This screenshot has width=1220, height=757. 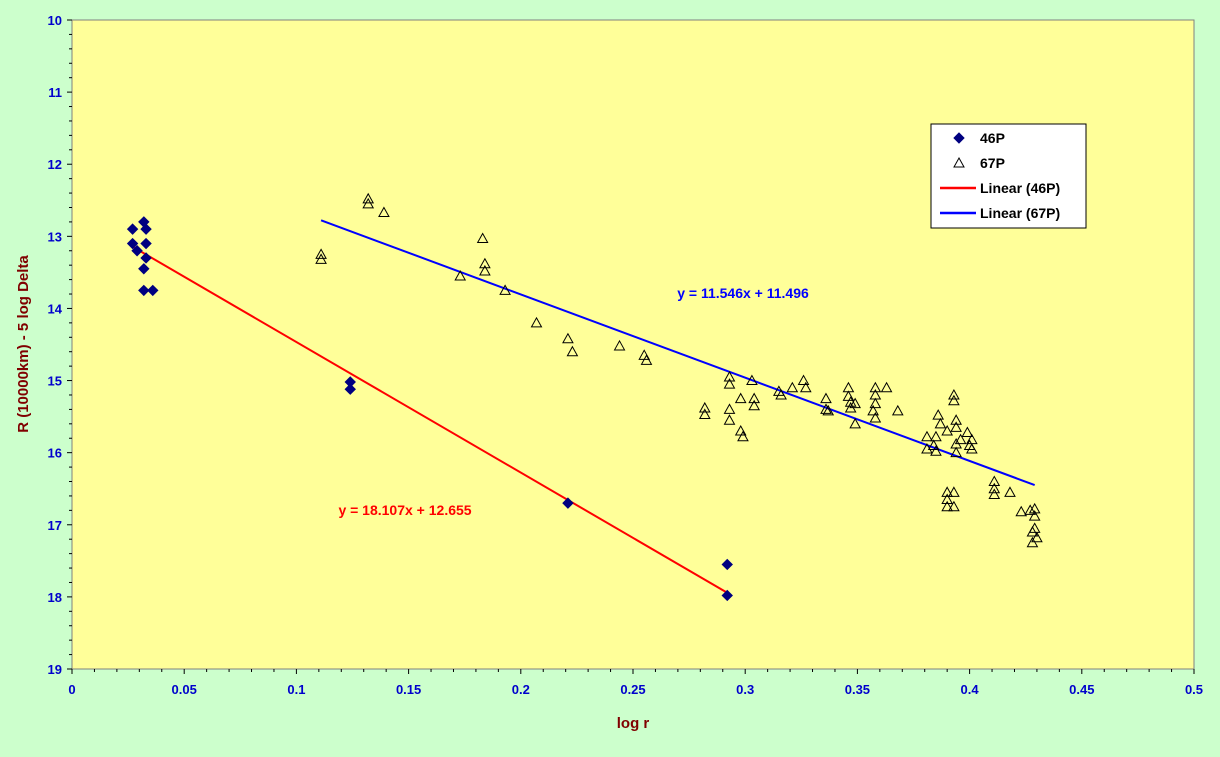 I want to click on y-tick-label: 15, so click(x=55, y=381).